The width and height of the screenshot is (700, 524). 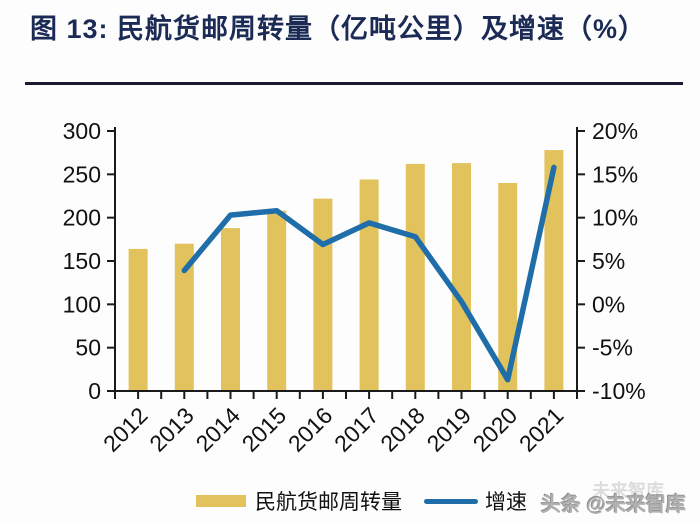 I want to click on figure-title: 图 13: 民航货邮周转量（亿吨公里）及增速（%）, so click(x=338, y=29).